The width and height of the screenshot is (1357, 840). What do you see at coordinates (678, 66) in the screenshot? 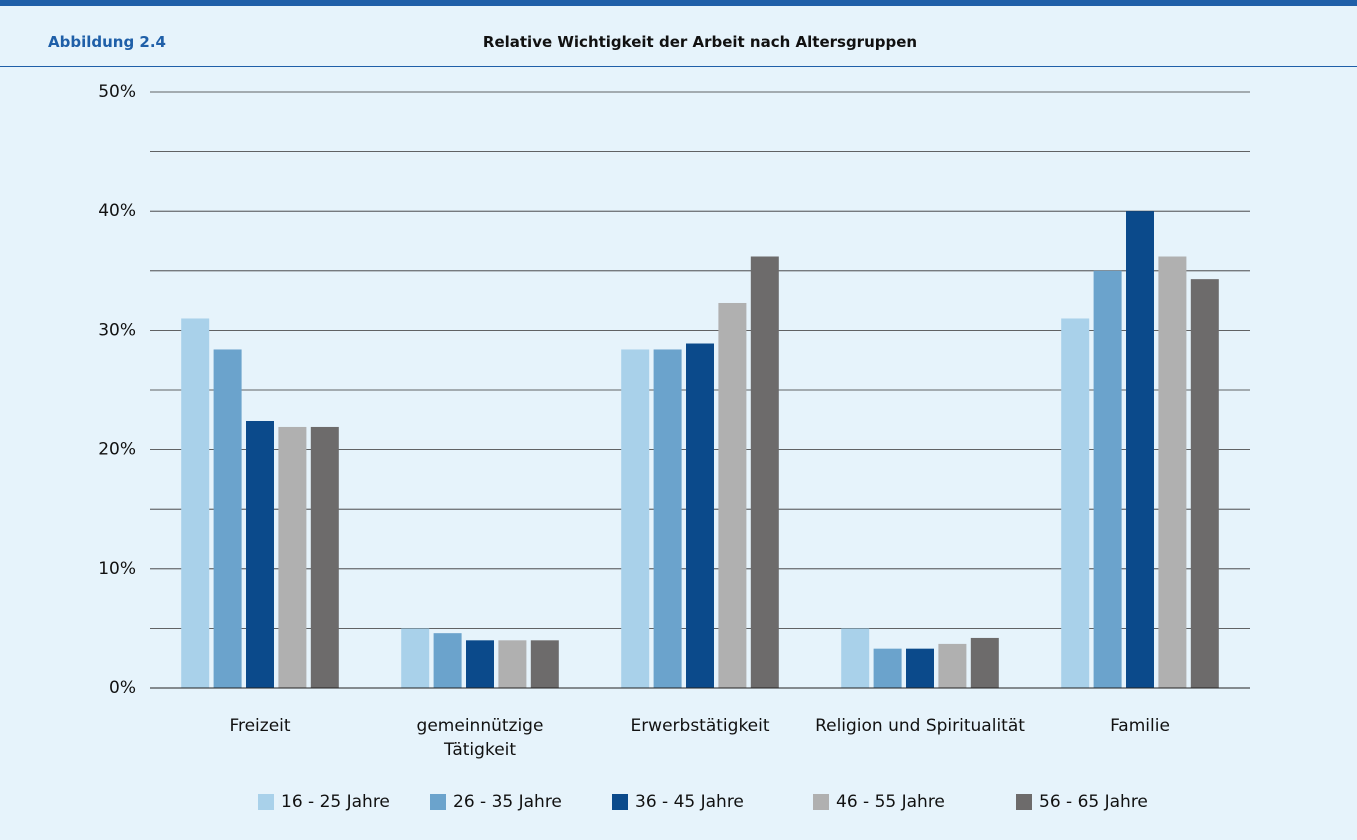
I see `header-rule` at bounding box center [678, 66].